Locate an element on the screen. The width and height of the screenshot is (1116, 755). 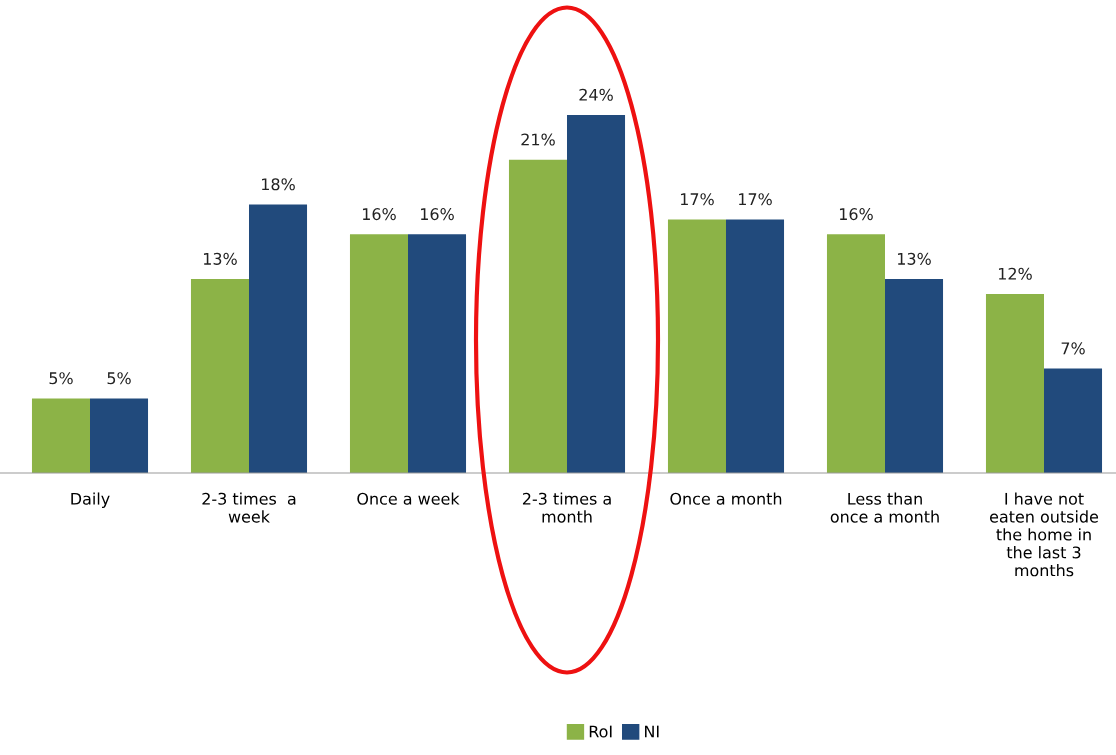
data-label: 24% is located at coordinates (596, 94).